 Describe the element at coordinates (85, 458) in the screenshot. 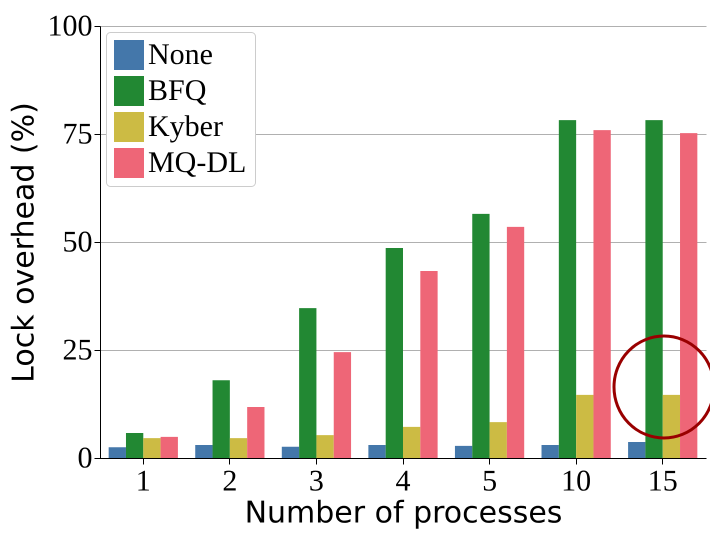

I see `y-tick-label: 0` at that location.